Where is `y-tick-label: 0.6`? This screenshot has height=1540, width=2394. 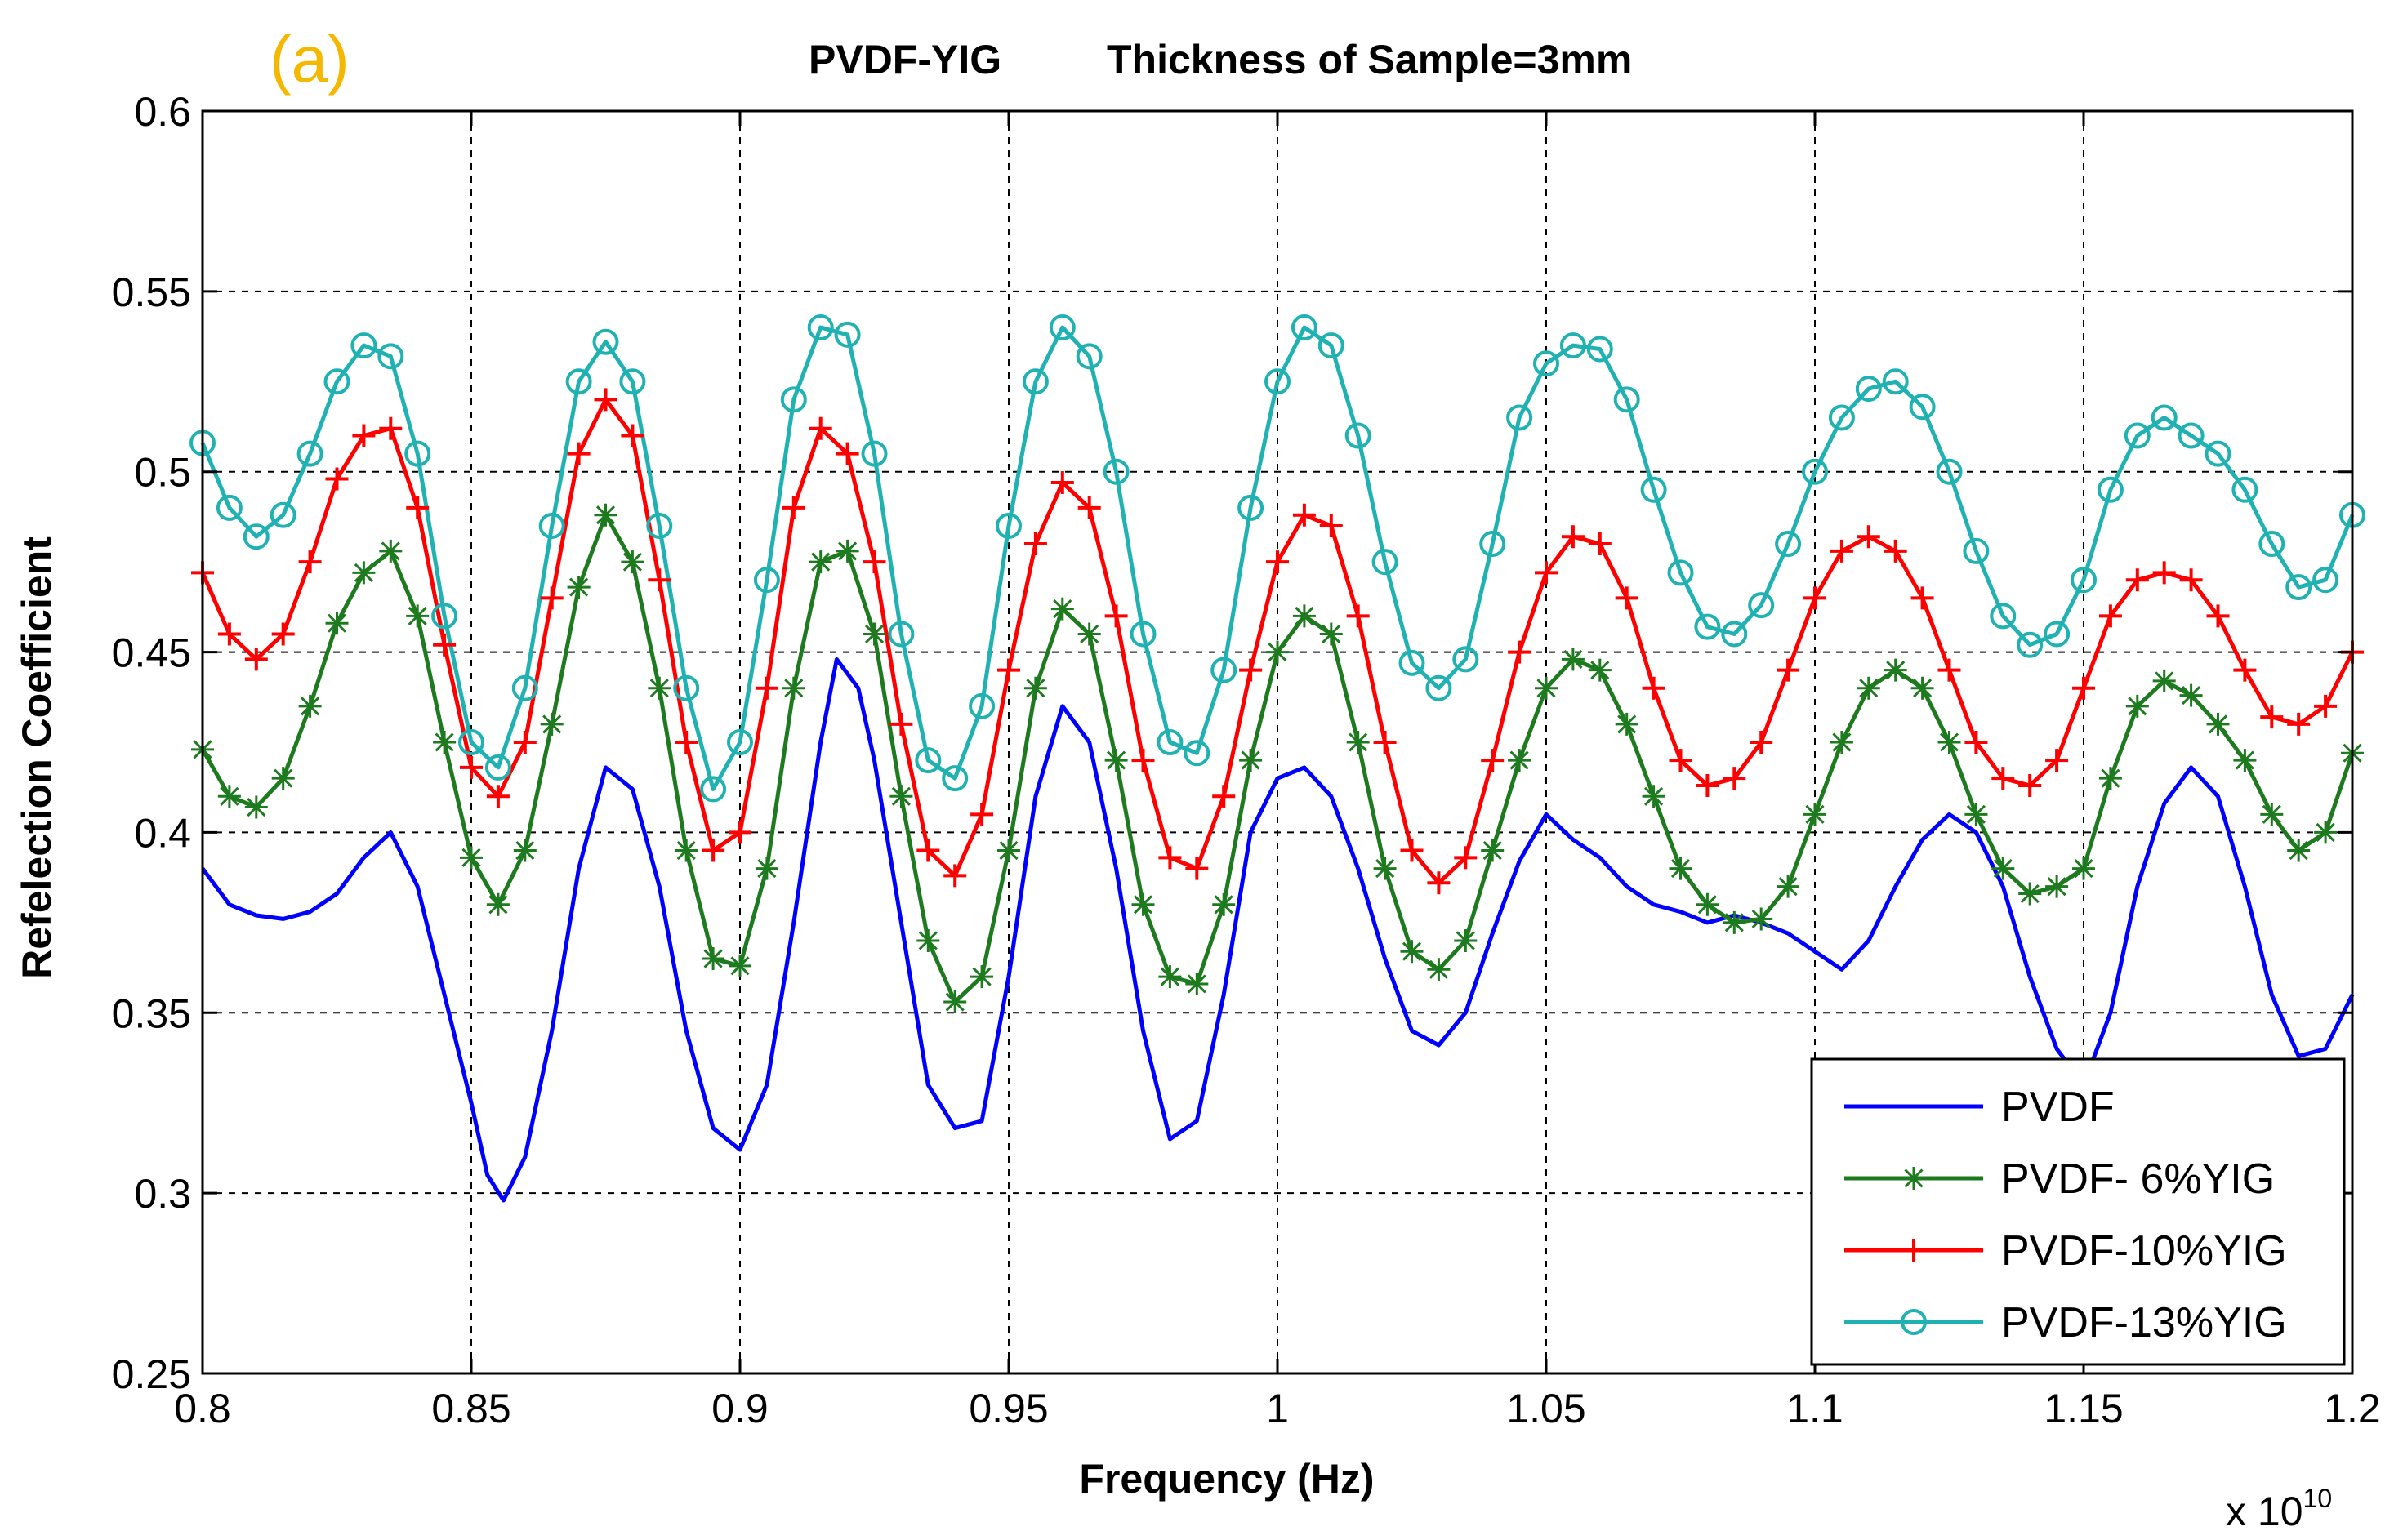 y-tick-label: 0.6 is located at coordinates (162, 112).